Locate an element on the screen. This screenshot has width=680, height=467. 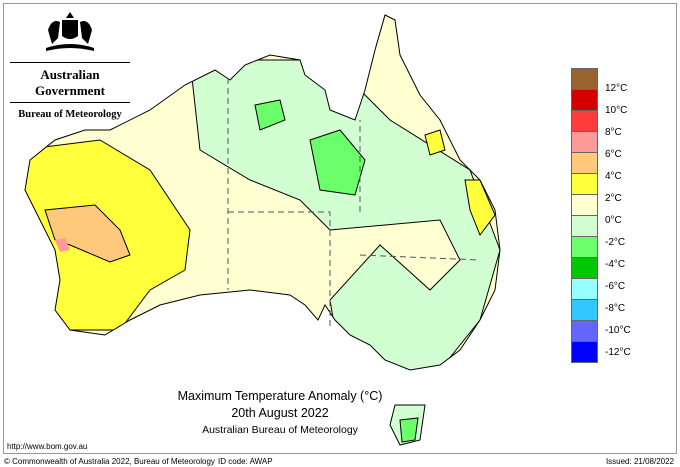
title-line1: Maximum Temperature Anomaly (°C) is located at coordinates (280, 396).